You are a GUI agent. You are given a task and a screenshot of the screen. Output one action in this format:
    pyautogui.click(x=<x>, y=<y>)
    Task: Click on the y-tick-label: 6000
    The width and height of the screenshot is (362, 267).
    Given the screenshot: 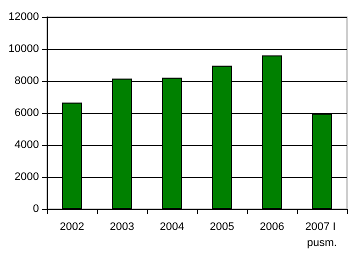 What is the action you would take?
    pyautogui.click(x=26, y=113)
    